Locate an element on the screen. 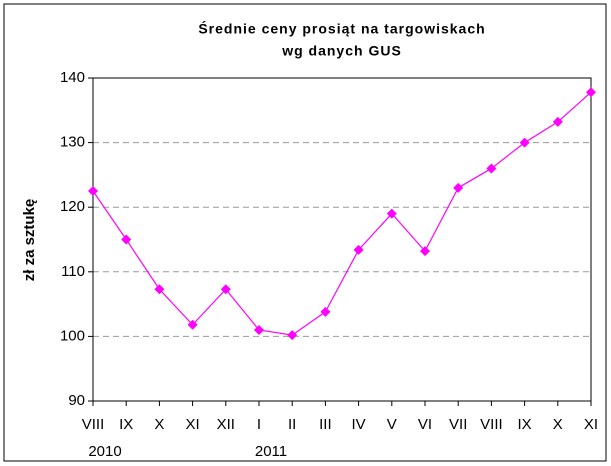 The image size is (611, 466). x-year-label: 2010 is located at coordinates (104, 451).